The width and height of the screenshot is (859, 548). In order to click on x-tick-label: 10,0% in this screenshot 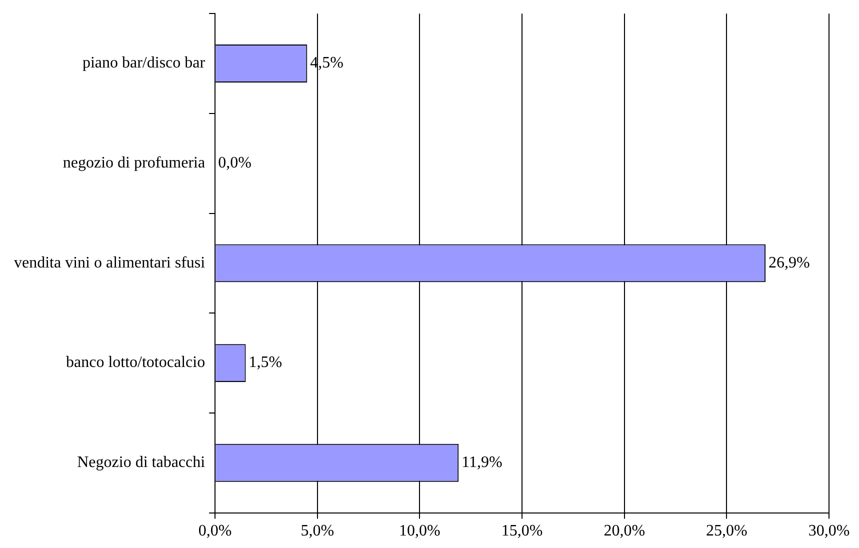, I will do `click(419, 531)`.